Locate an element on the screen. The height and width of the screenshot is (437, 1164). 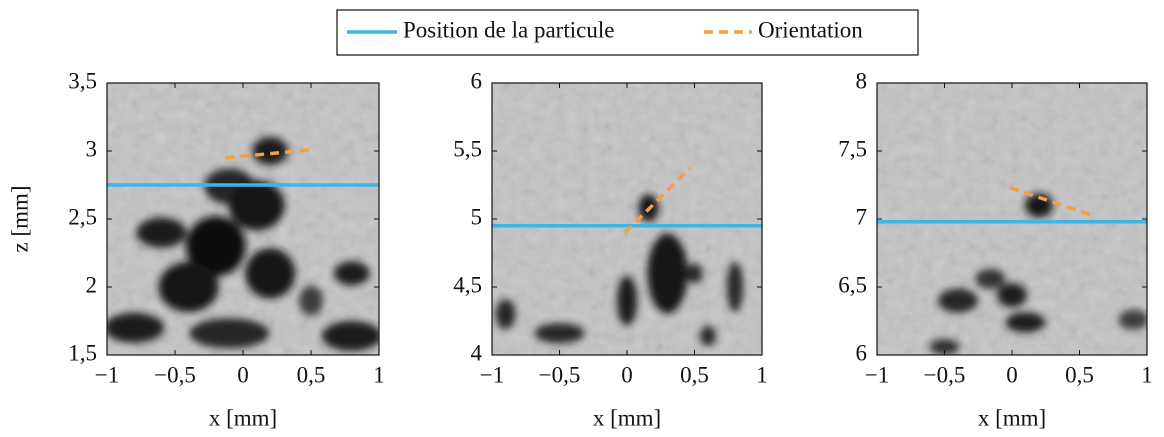
y-tick-label: 3,5 is located at coordinates (82, 80).